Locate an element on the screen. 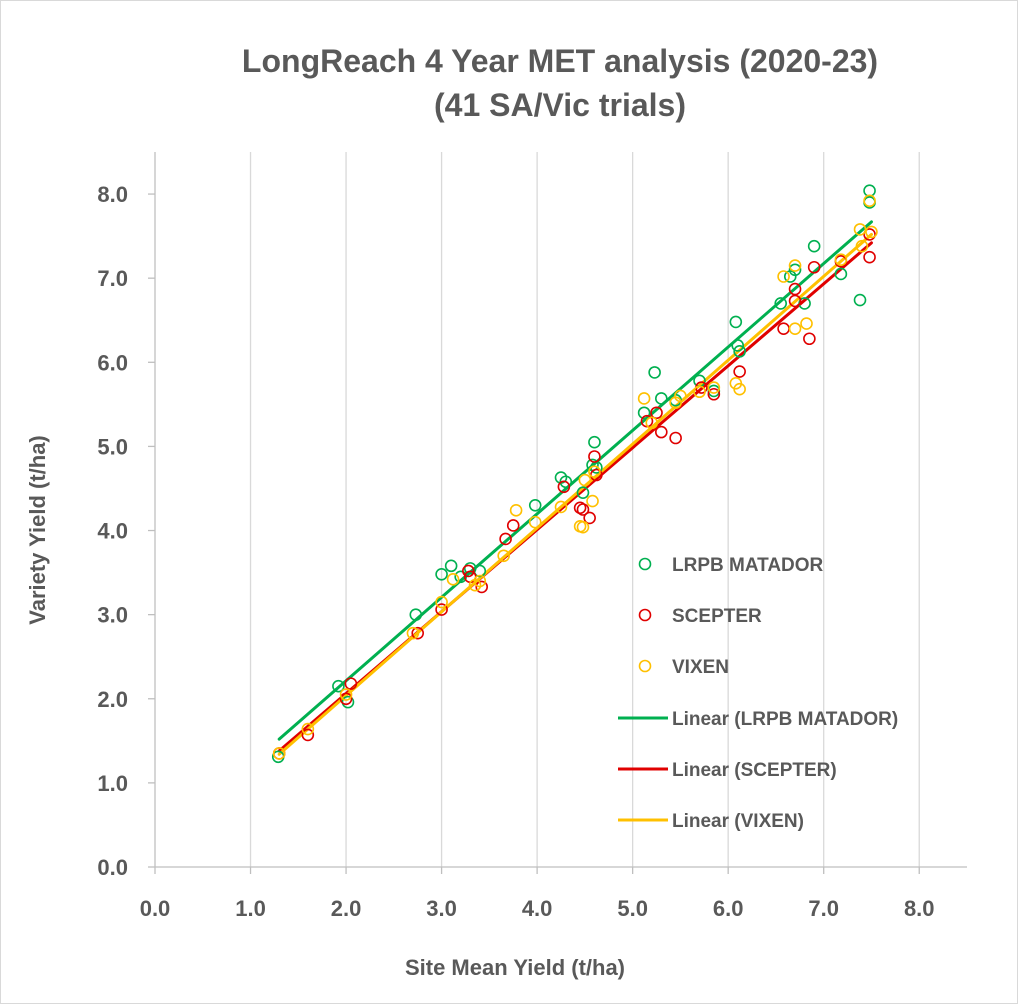  x-axis-label: Site Mean Yield (t/ha) is located at coordinates (515, 967).